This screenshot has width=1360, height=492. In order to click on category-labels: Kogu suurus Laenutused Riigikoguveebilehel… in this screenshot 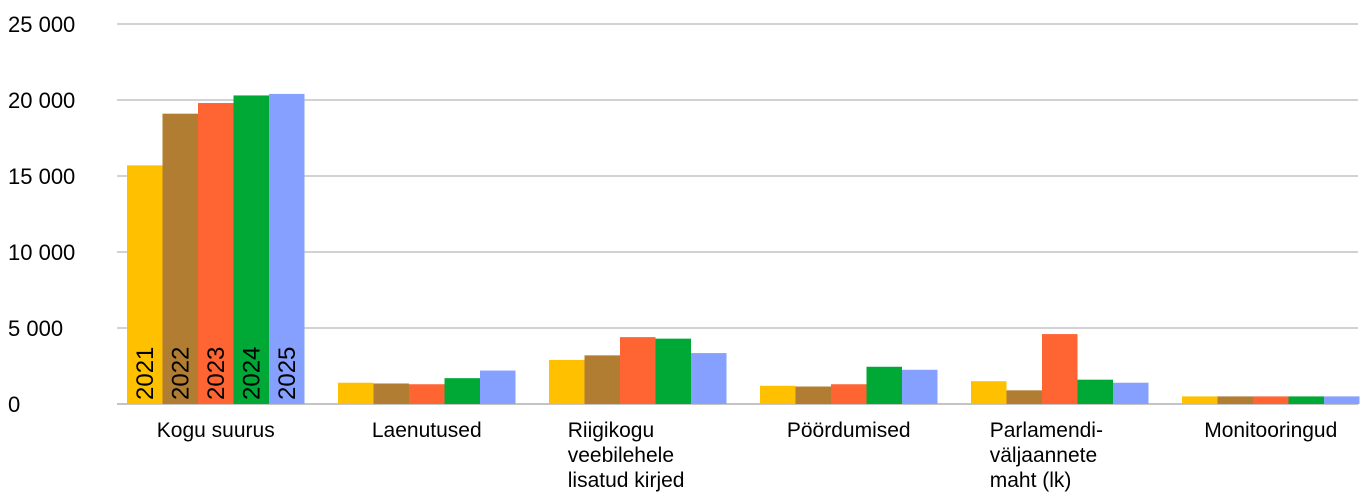, I will do `click(747, 455)`.